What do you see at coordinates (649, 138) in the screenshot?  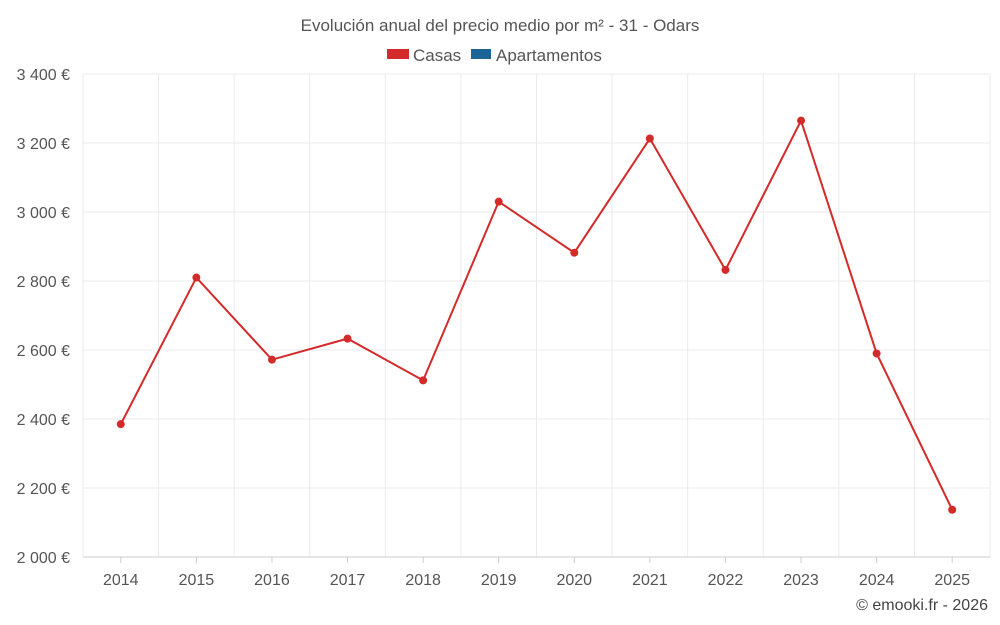 I see `data-point-casas-2021` at bounding box center [649, 138].